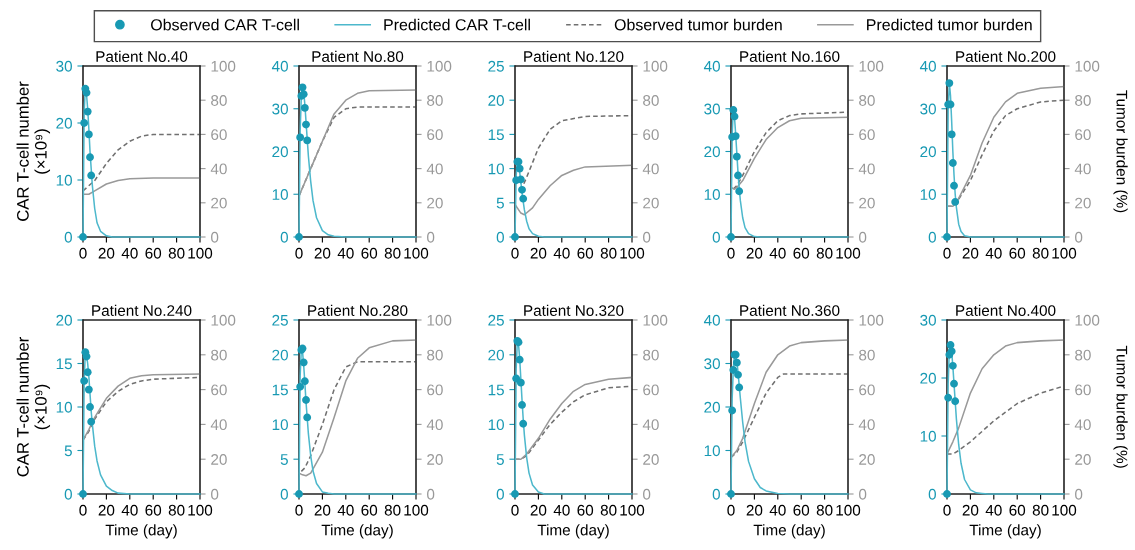  Describe the element at coordinates (225, 24) in the screenshot. I see `legend-label: Observed CAR T-cell` at that location.